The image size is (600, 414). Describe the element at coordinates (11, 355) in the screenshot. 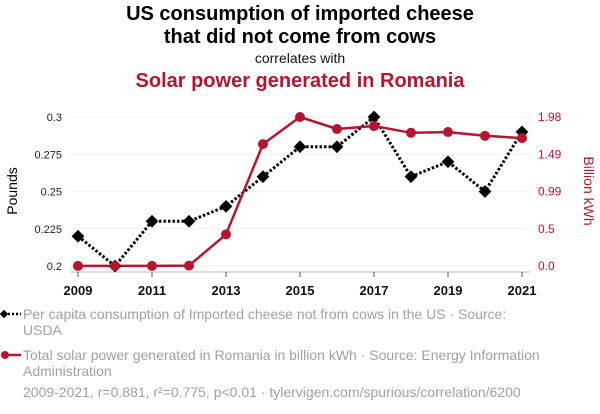

I see `solid-circle-line-icon` at that location.